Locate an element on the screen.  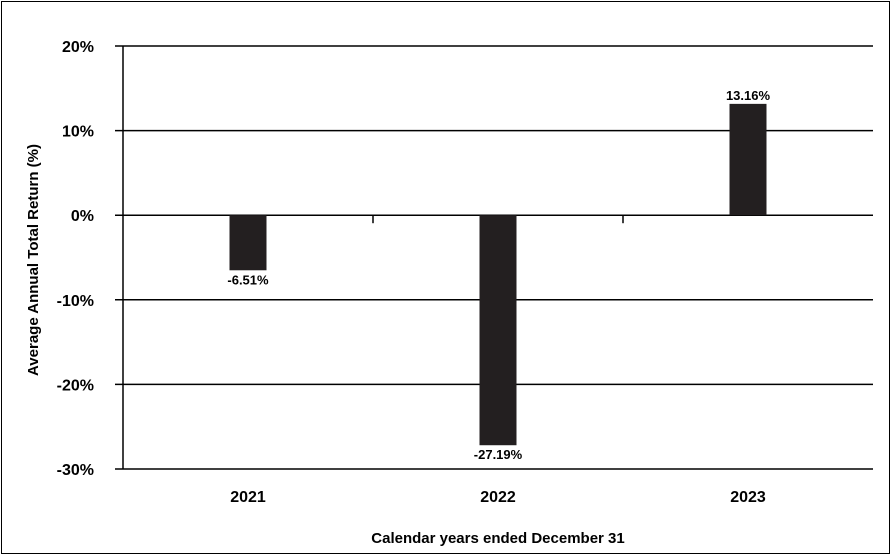
x-tick-labels: 2021 2022 2023 is located at coordinates (498, 497).